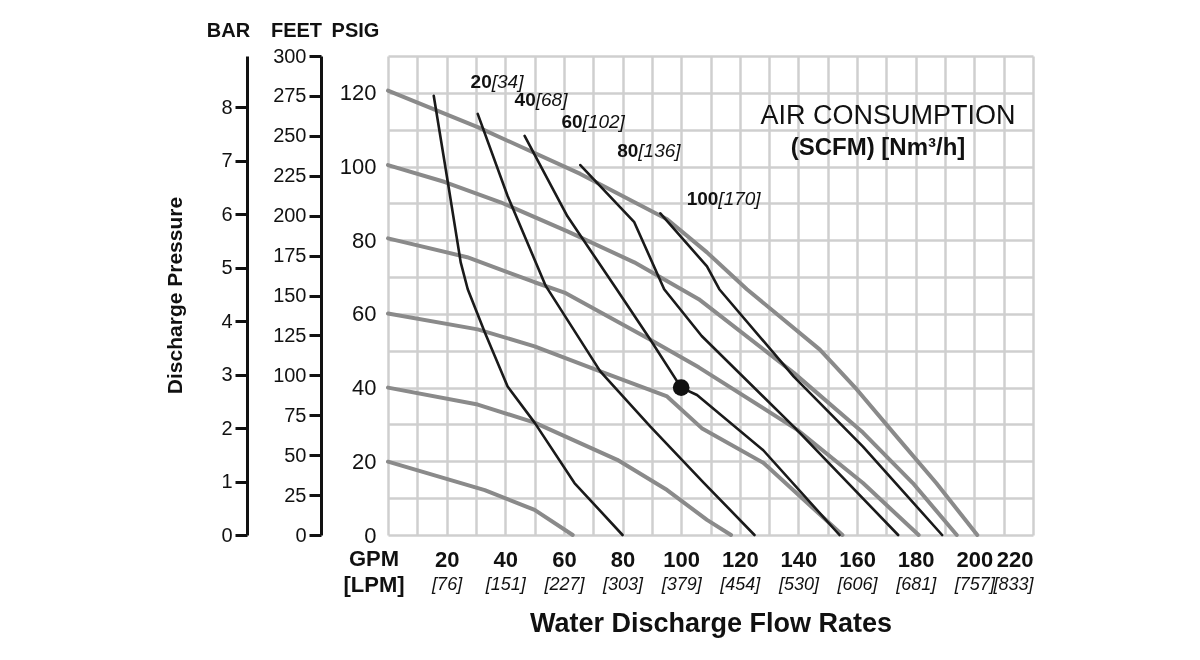 The height and width of the screenshot is (660, 1200). I want to click on x2-tick-label: [606], so click(857, 583).